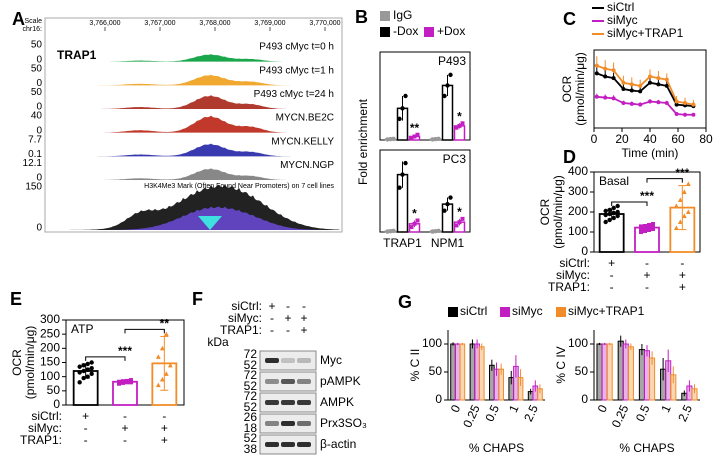 The height and width of the screenshot is (458, 713). What do you see at coordinates (415, 128) in the screenshot?
I see `significance: **` at bounding box center [415, 128].